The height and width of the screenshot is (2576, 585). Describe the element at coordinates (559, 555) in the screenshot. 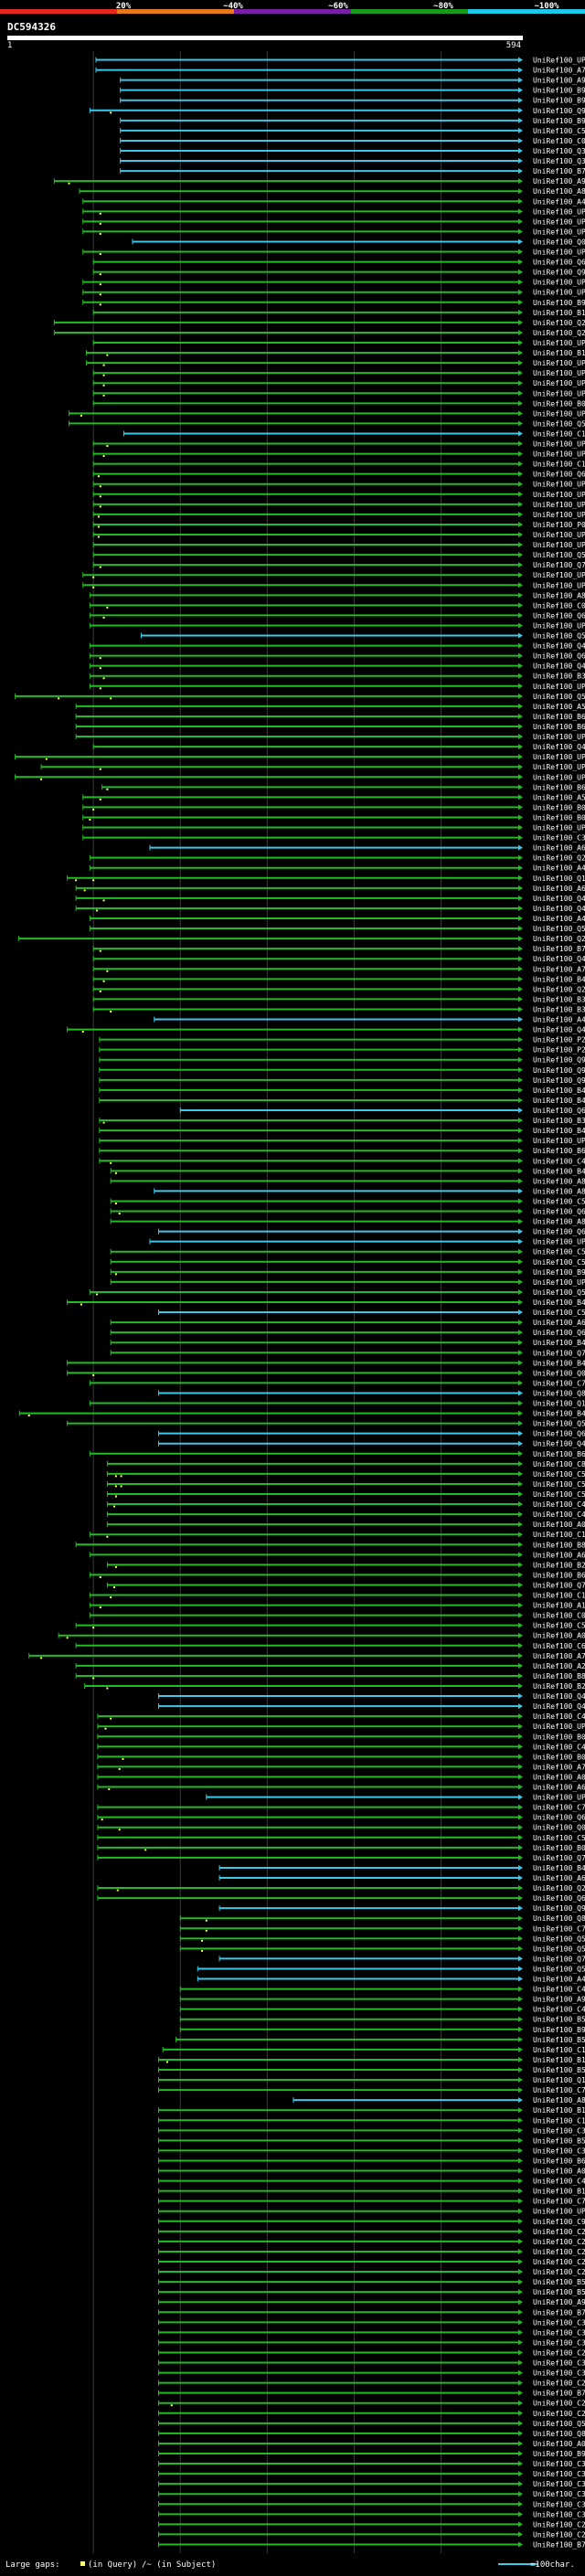

I see `hit-label: UniRef100_Q54QD7` at that location.